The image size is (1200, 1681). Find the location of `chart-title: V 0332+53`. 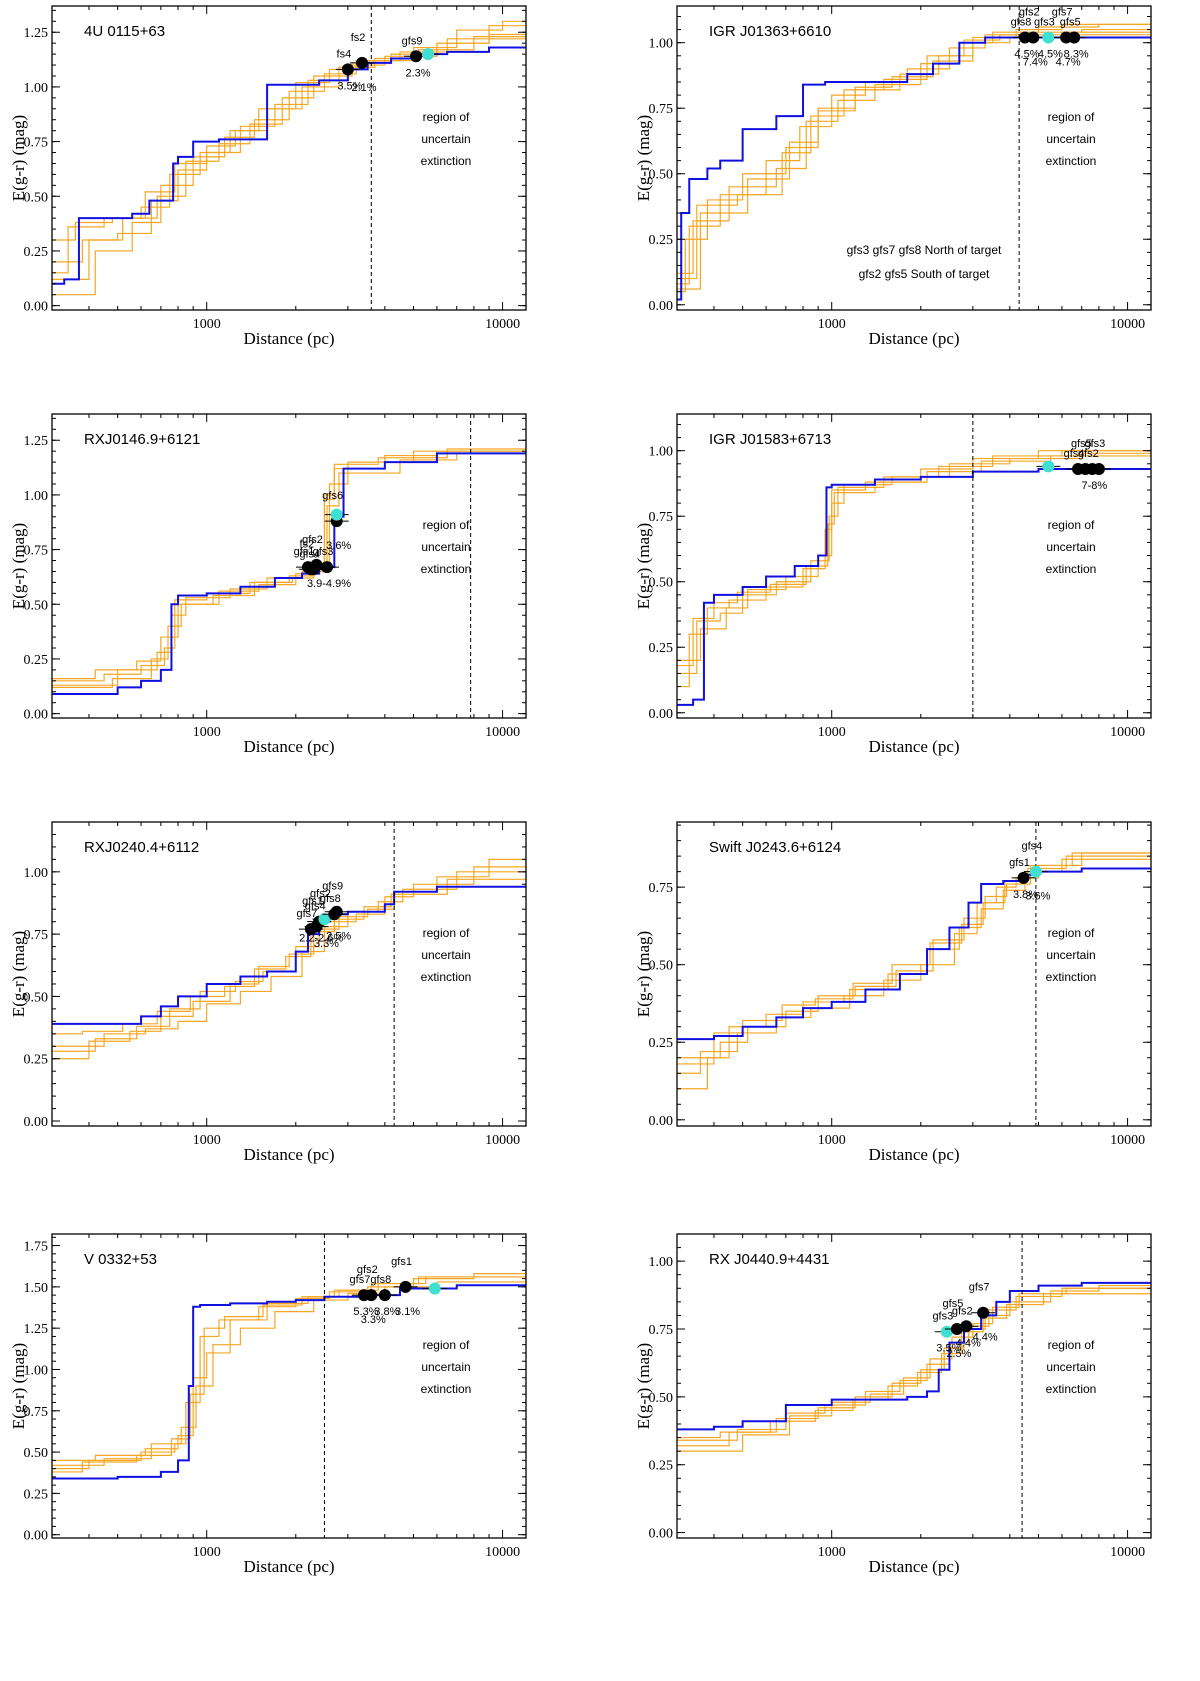

chart-title: V 0332+53 is located at coordinates (120, 1259).